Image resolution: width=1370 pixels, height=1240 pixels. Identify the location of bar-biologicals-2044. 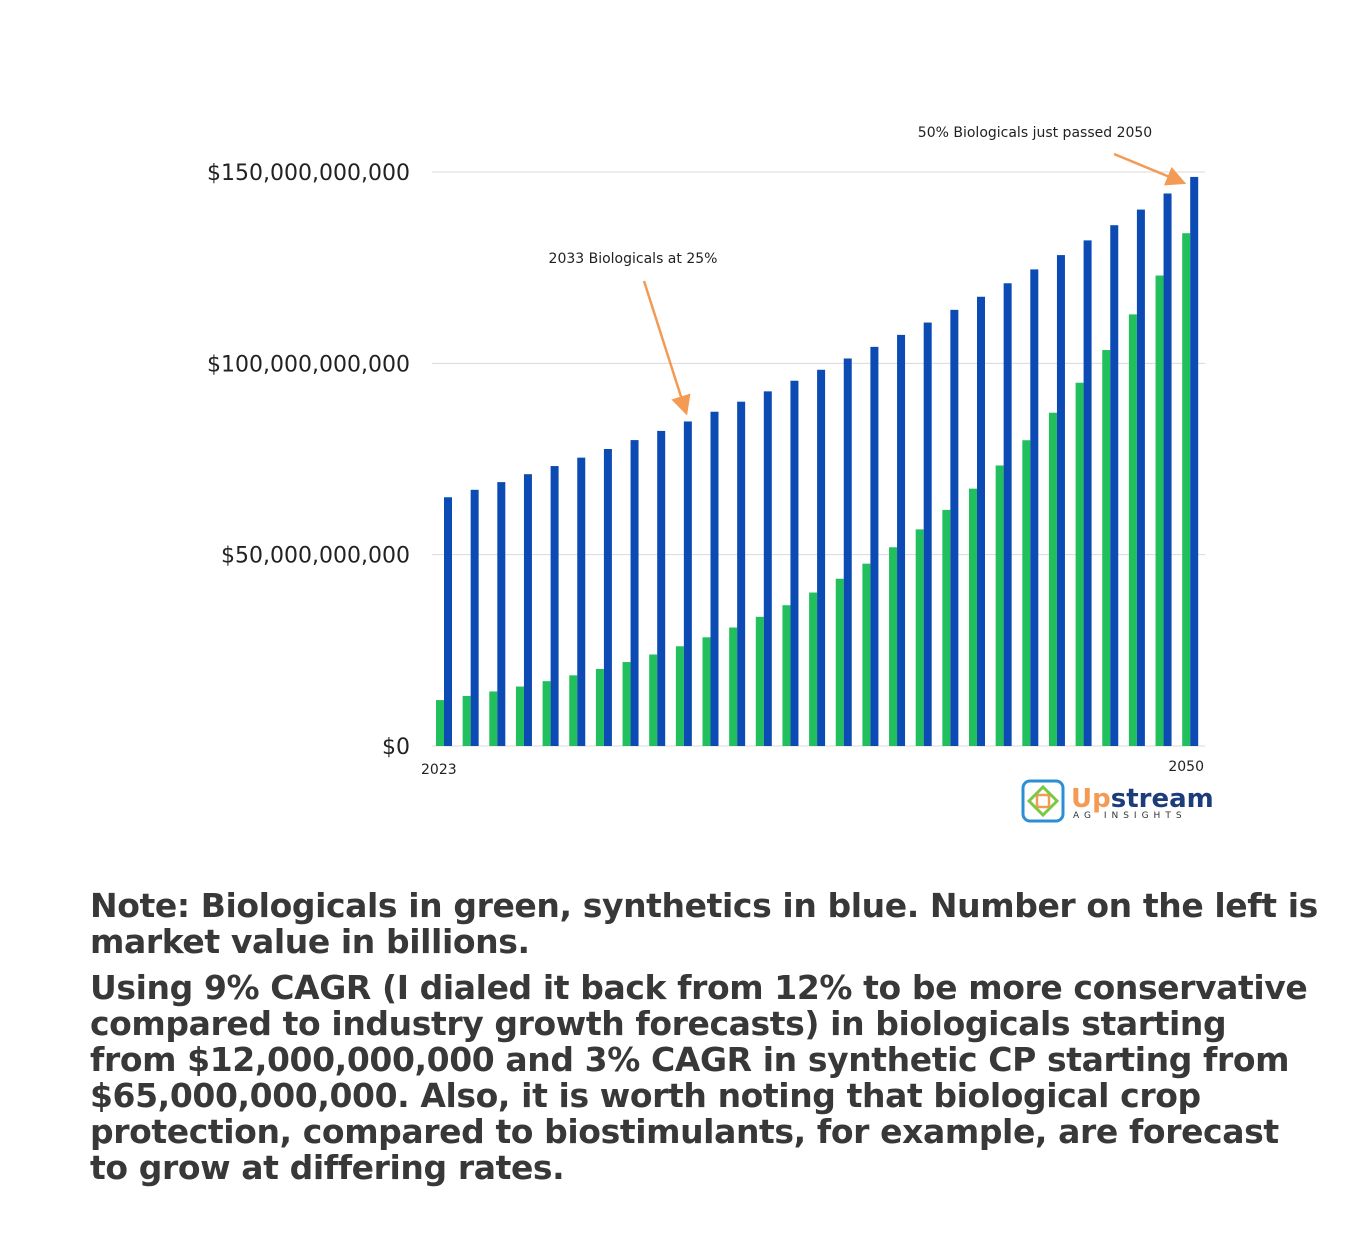
(999, 605).